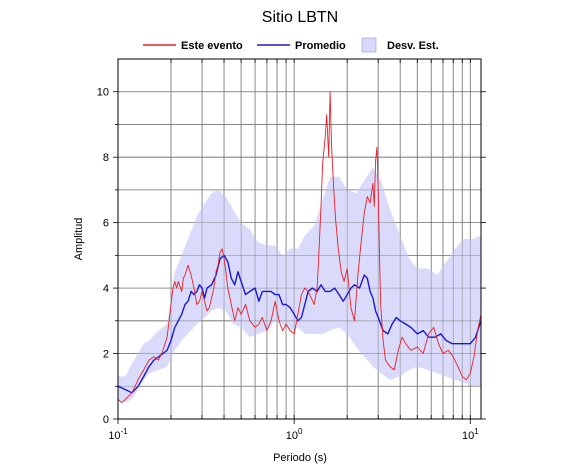 The height and width of the screenshot is (475, 586). What do you see at coordinates (470, 434) in the screenshot?
I see `x-tick-label: 10¹` at bounding box center [470, 434].